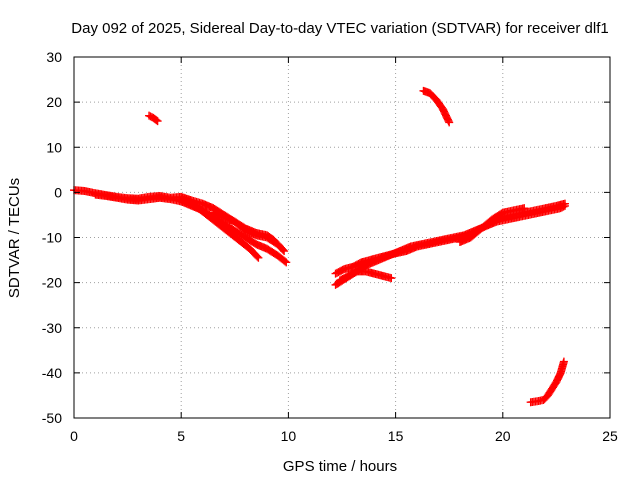 The height and width of the screenshot is (485, 640). What do you see at coordinates (340, 466) in the screenshot?
I see `x-axis-label: GPS time / hours` at bounding box center [340, 466].